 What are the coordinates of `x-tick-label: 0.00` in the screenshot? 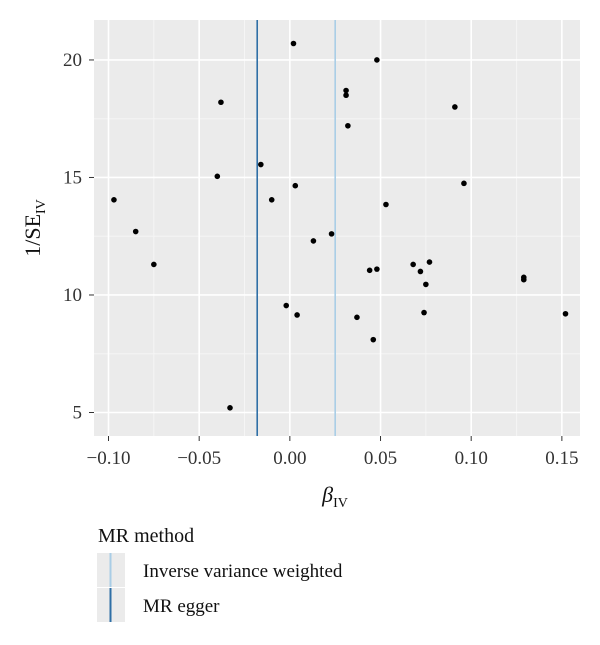 It's located at (289, 458).